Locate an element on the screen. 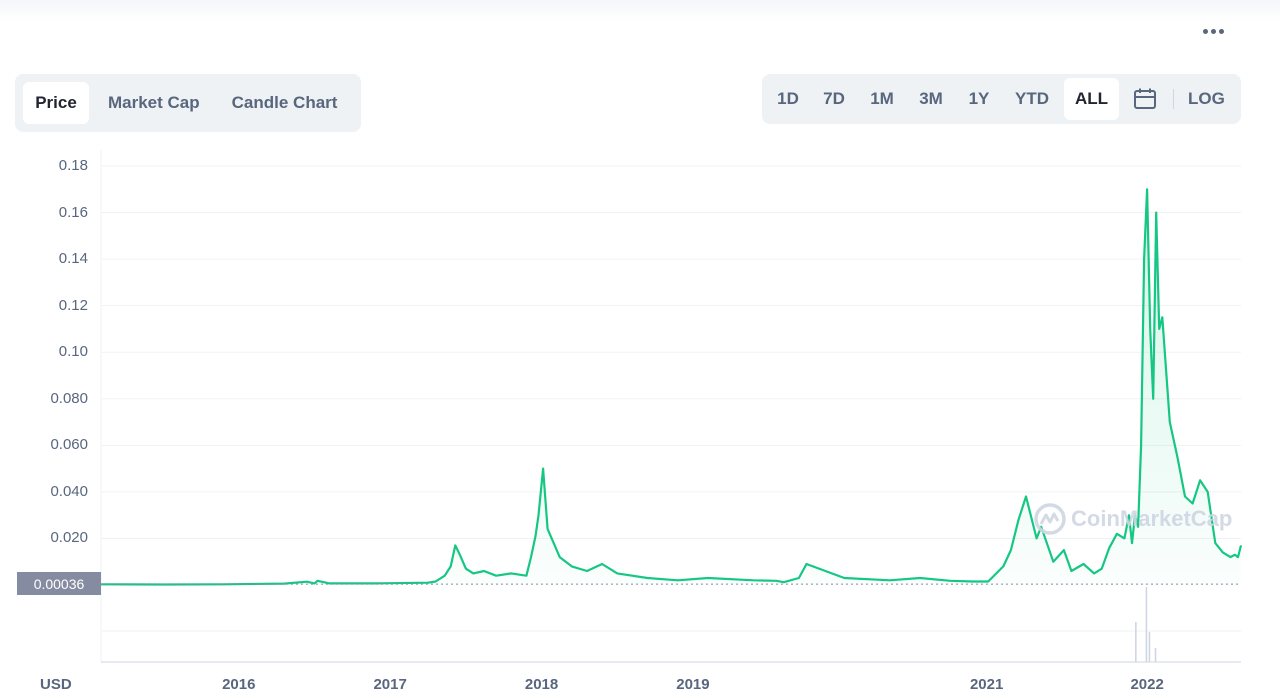 The image size is (1280, 698). range-1y-button: 1Y is located at coordinates (979, 98).